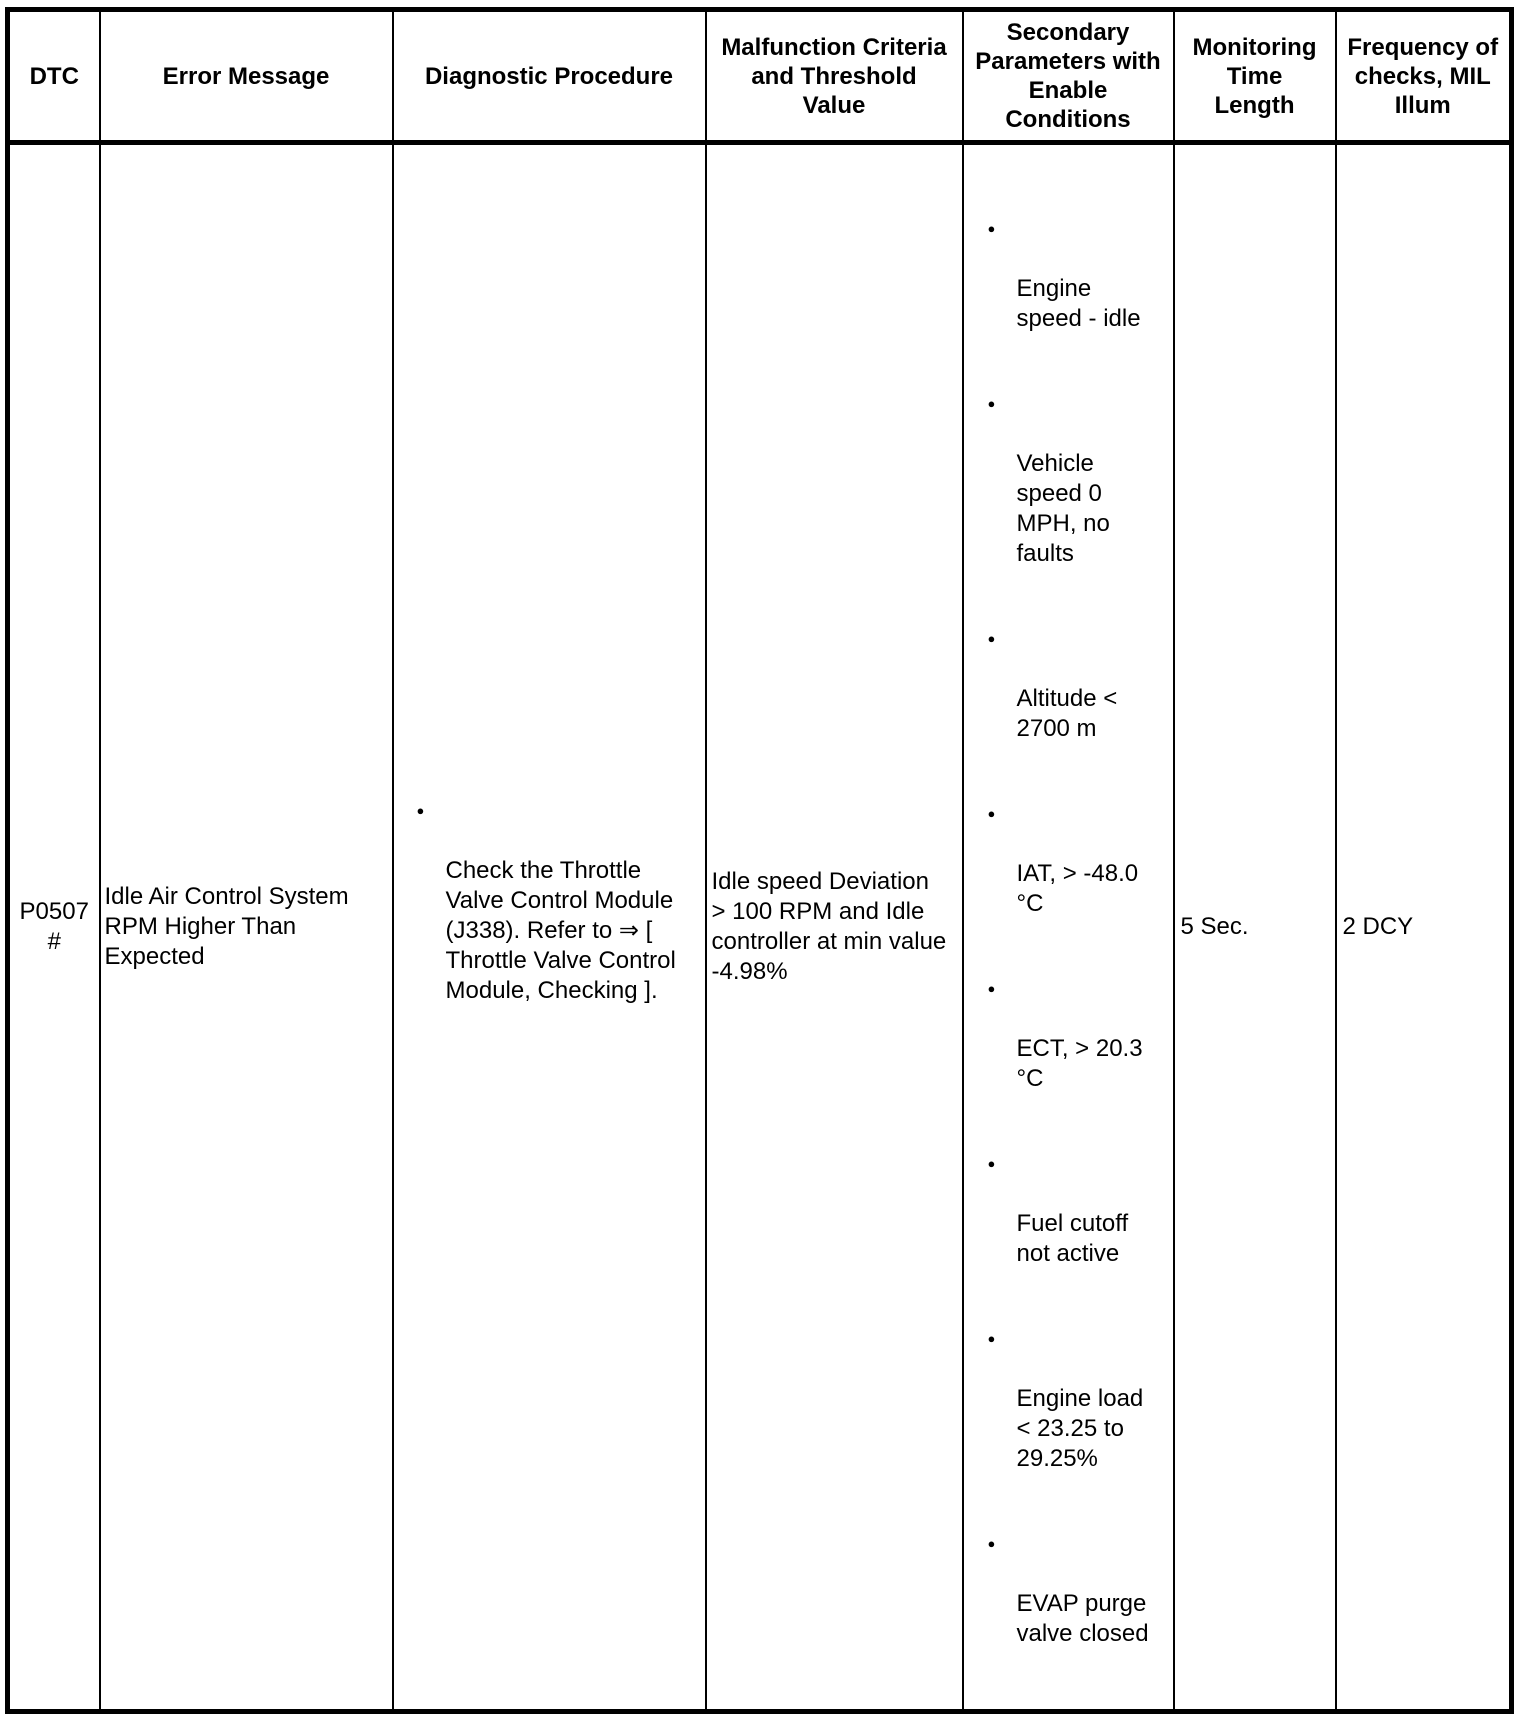 Image resolution: width=1520 pixels, height=1714 pixels. What do you see at coordinates (1079, 684) in the screenshot?
I see `list-item: ● Altitude < 2700 m` at bounding box center [1079, 684].